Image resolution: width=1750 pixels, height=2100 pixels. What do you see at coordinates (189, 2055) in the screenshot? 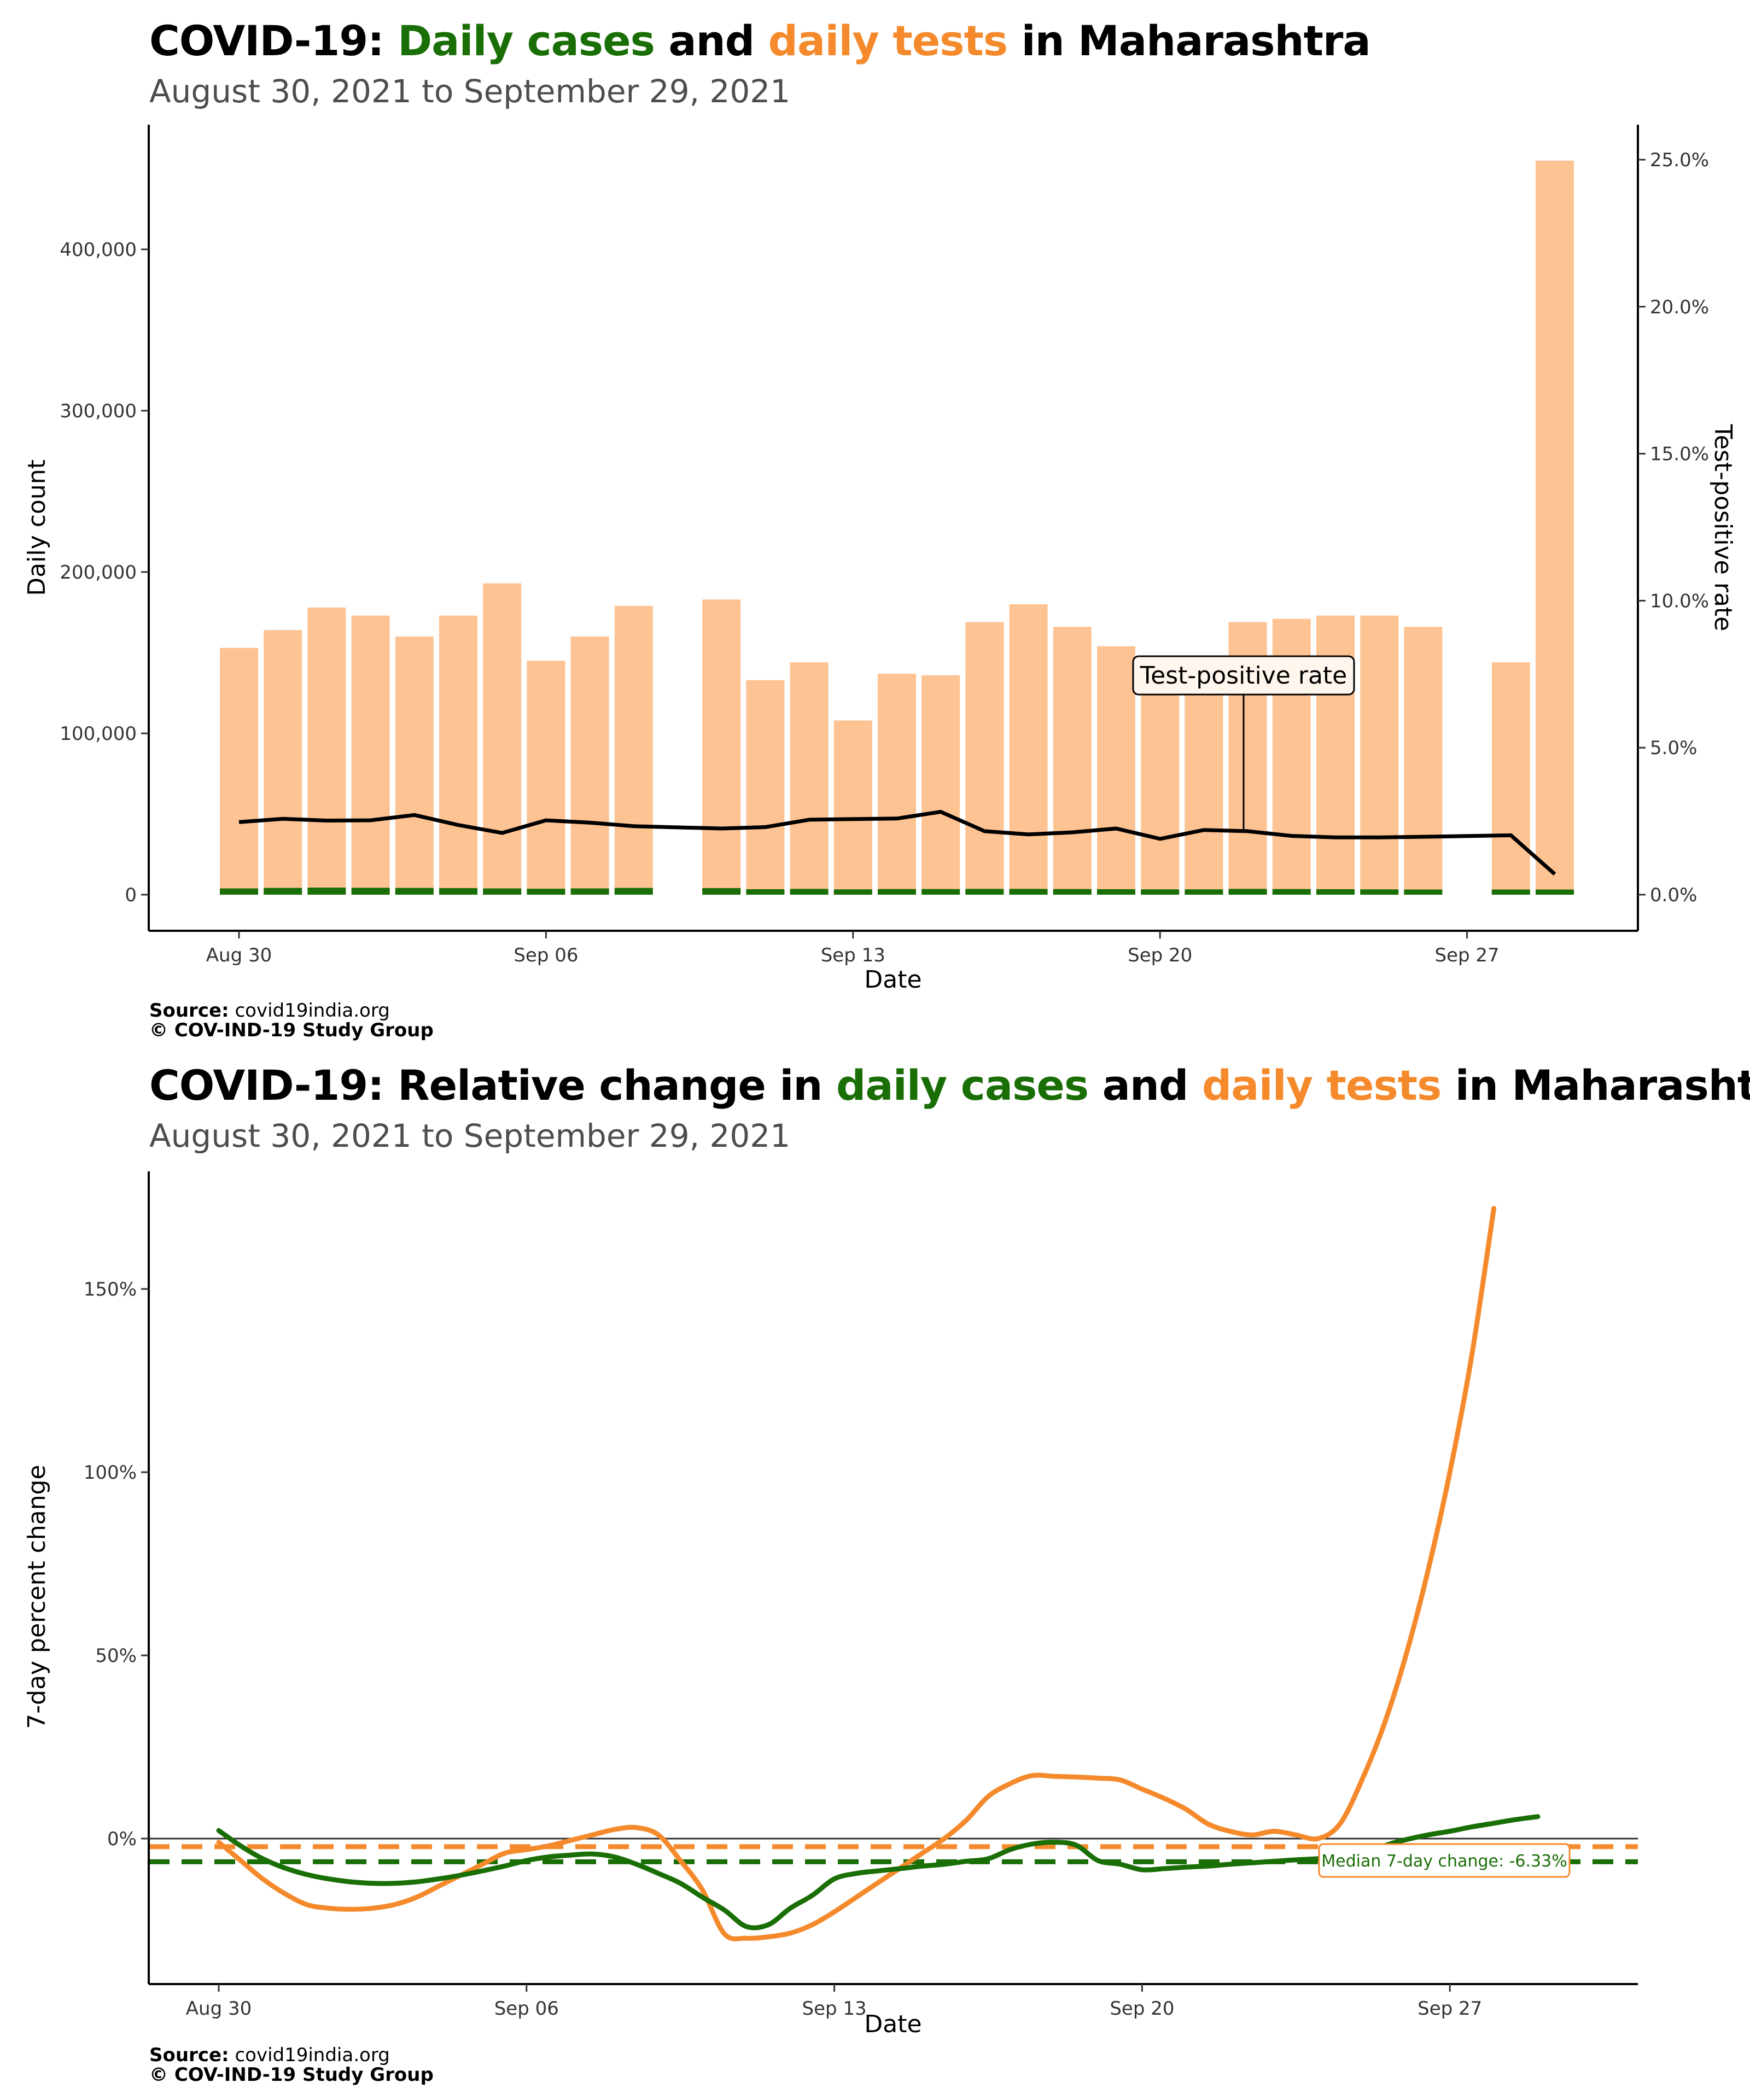
I see `chart2-source-label: Source:` at bounding box center [189, 2055].